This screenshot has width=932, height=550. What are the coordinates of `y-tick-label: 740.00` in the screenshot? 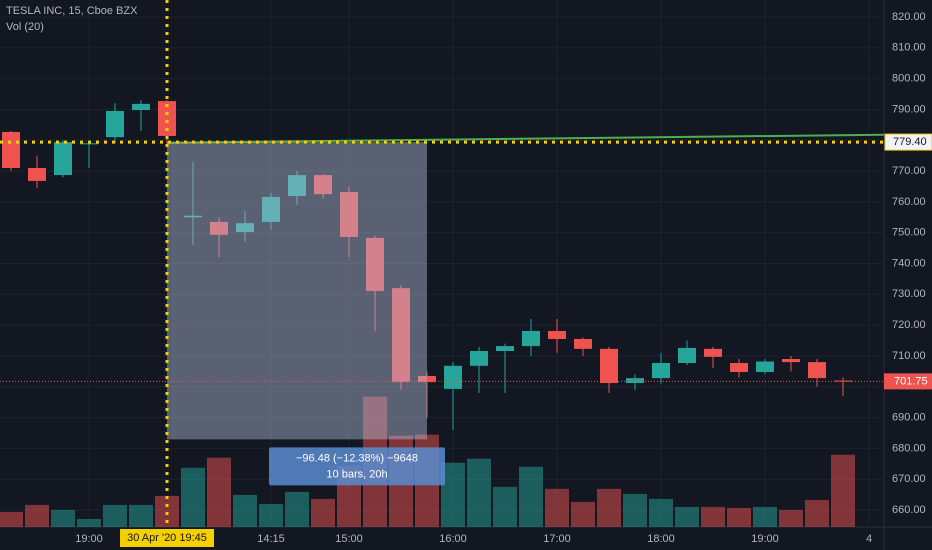 It's located at (909, 263).